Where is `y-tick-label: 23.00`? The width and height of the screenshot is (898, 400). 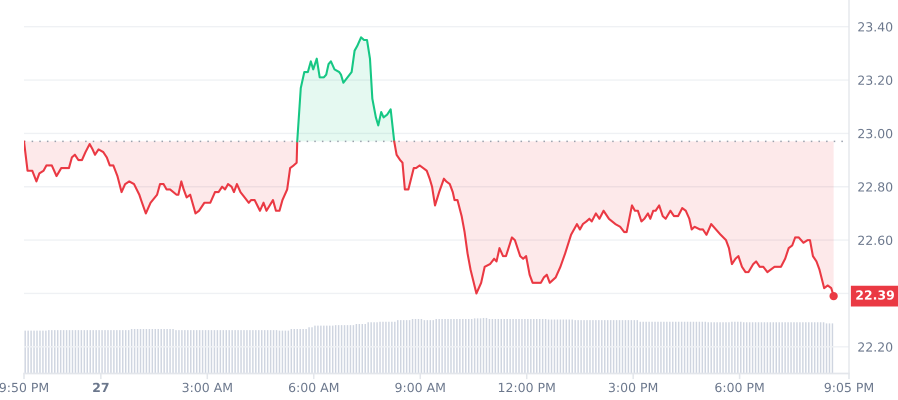 y-tick-label: 23.00 is located at coordinates (875, 133).